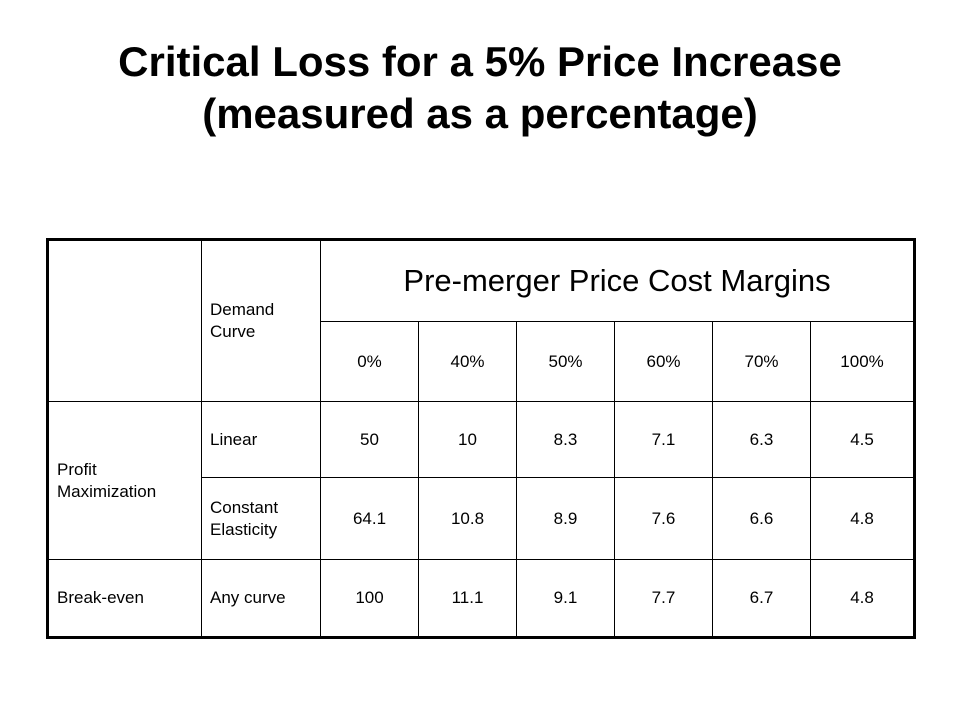 The width and height of the screenshot is (960, 720). I want to click on value-cell: 8.9, so click(565, 518).